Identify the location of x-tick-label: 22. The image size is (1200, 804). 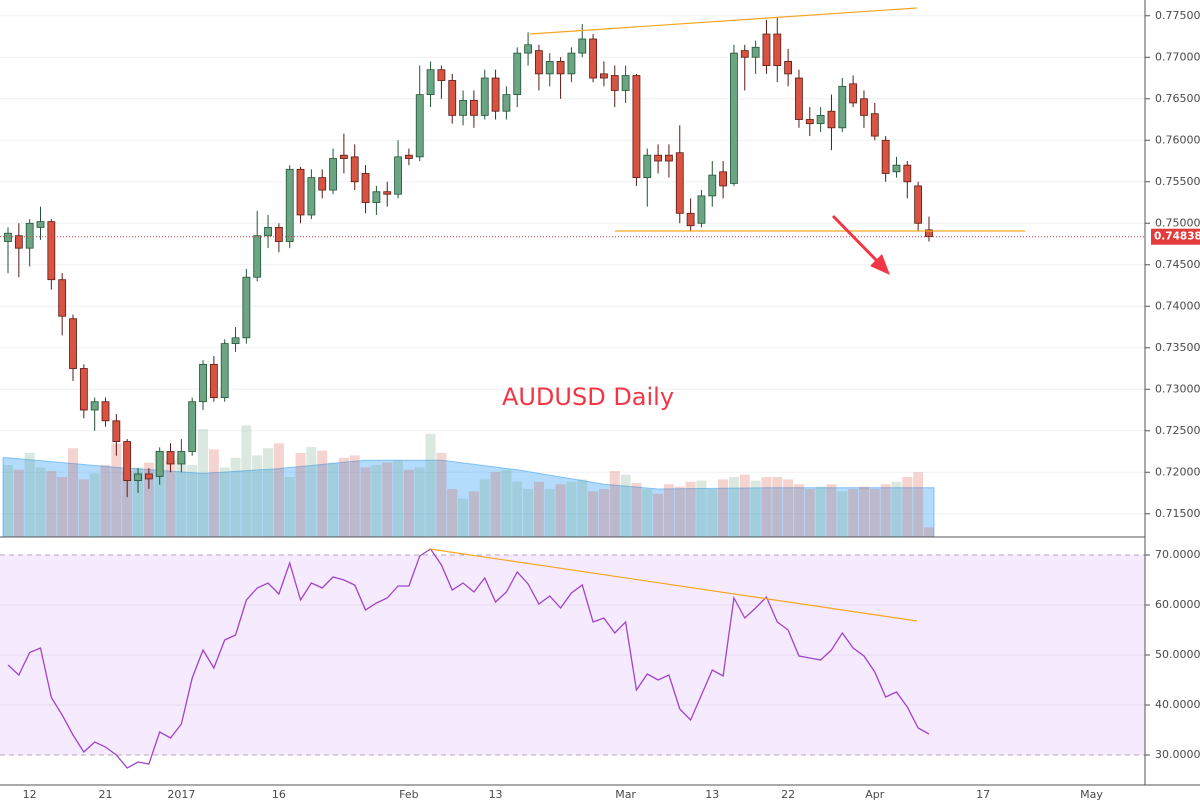
(788, 794).